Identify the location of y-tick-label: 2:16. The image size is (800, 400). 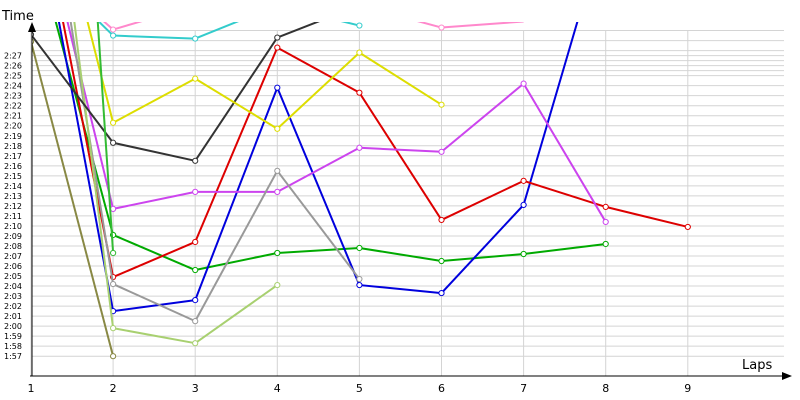
(13, 166).